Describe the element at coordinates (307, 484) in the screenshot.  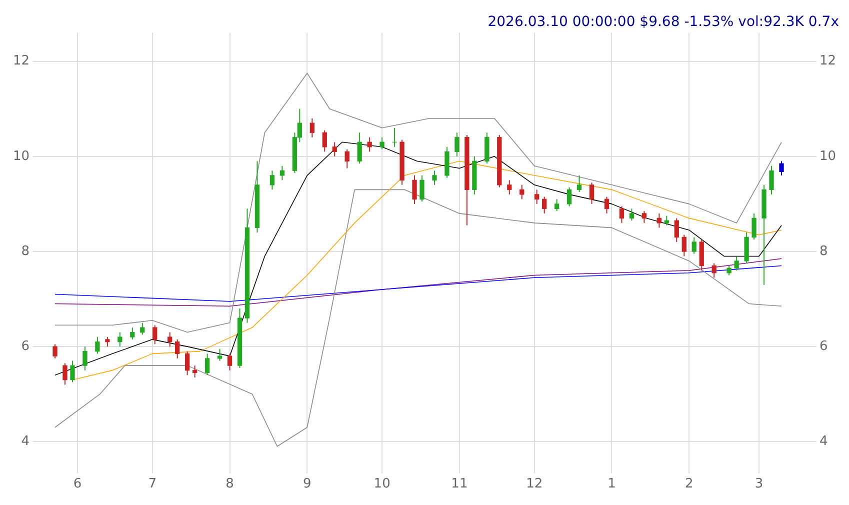
I see `x-tick-label: 9` at that location.